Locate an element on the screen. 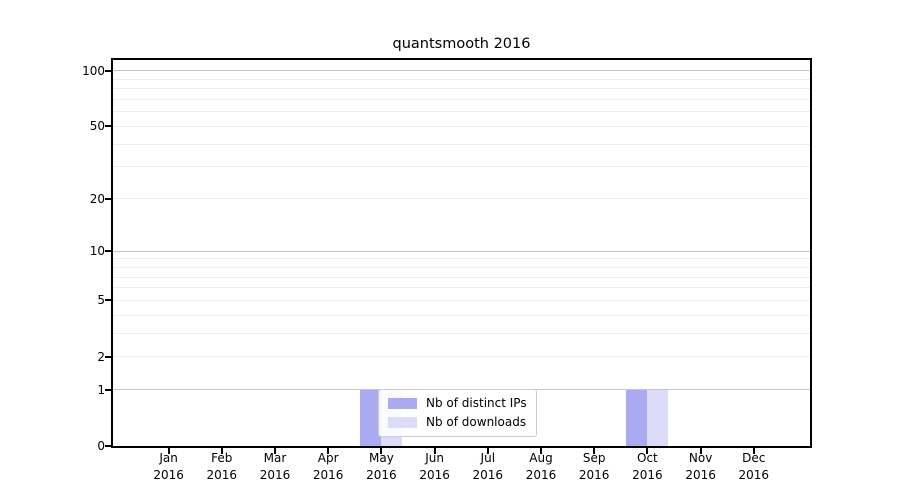  y-tick-label: 2 is located at coordinates (101, 356).